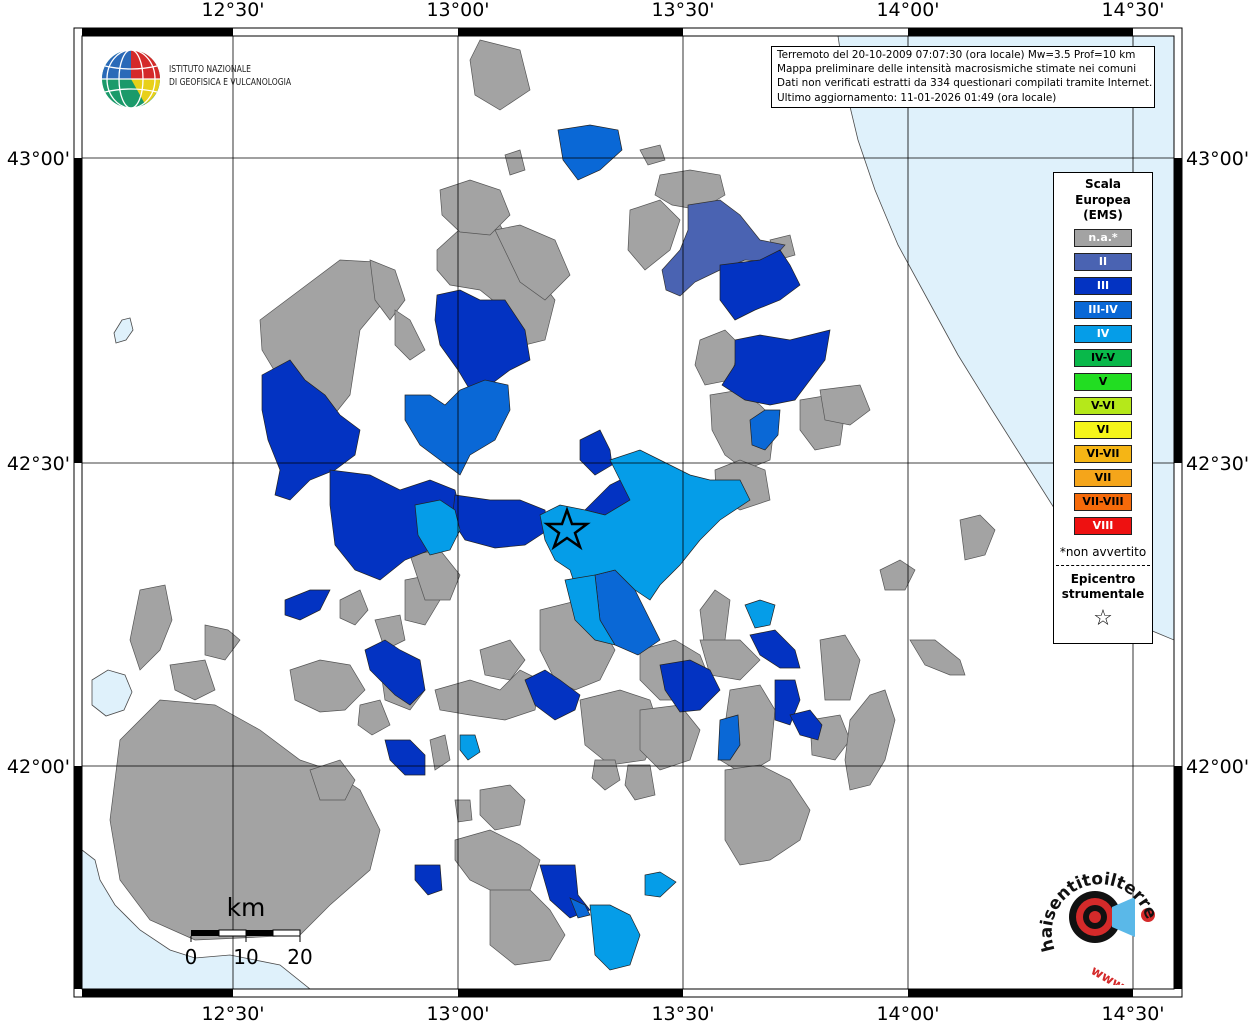 The image size is (1255, 1024). What do you see at coordinates (1103, 477) in the screenshot?
I see `legend-item: VII` at bounding box center [1103, 477].